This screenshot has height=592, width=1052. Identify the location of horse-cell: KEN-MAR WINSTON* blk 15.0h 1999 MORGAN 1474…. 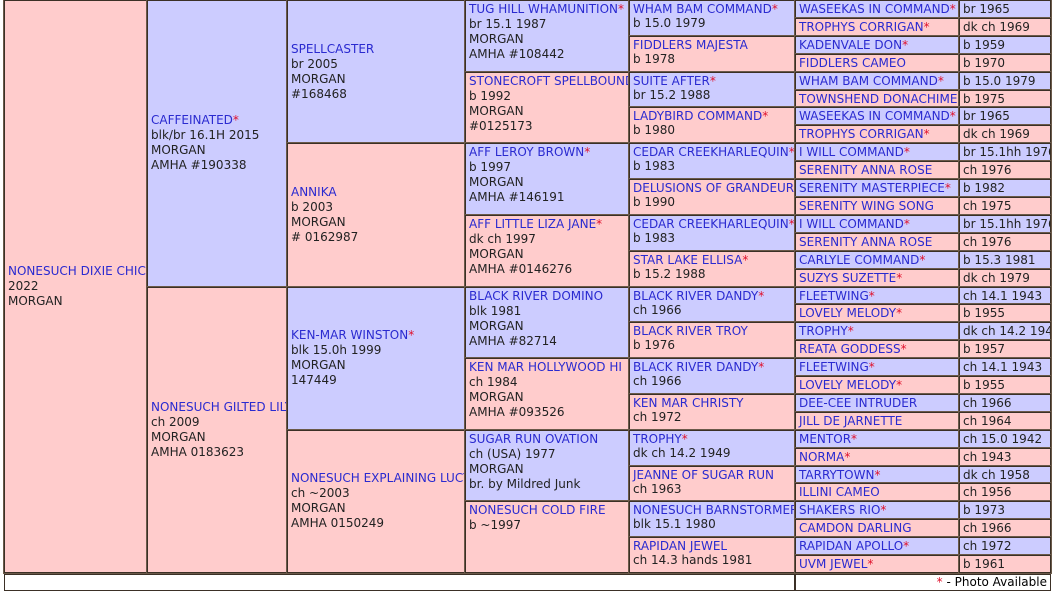
(376, 358).